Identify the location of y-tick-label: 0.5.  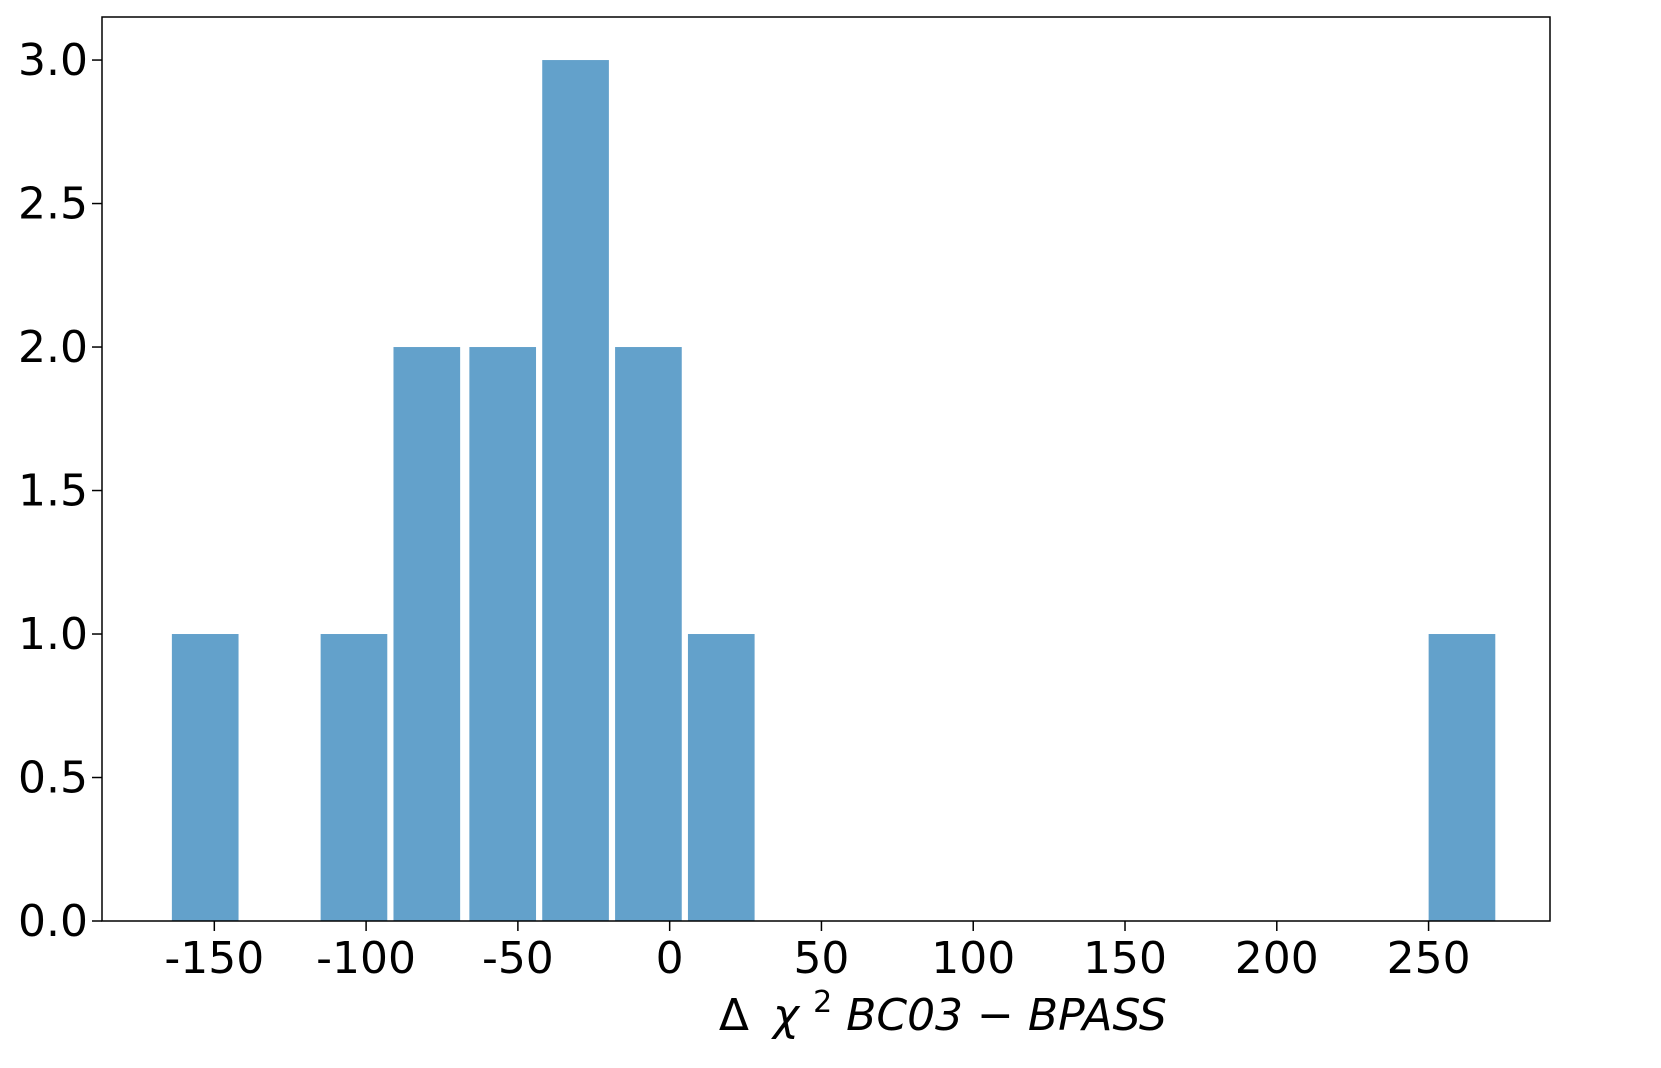
(53, 778).